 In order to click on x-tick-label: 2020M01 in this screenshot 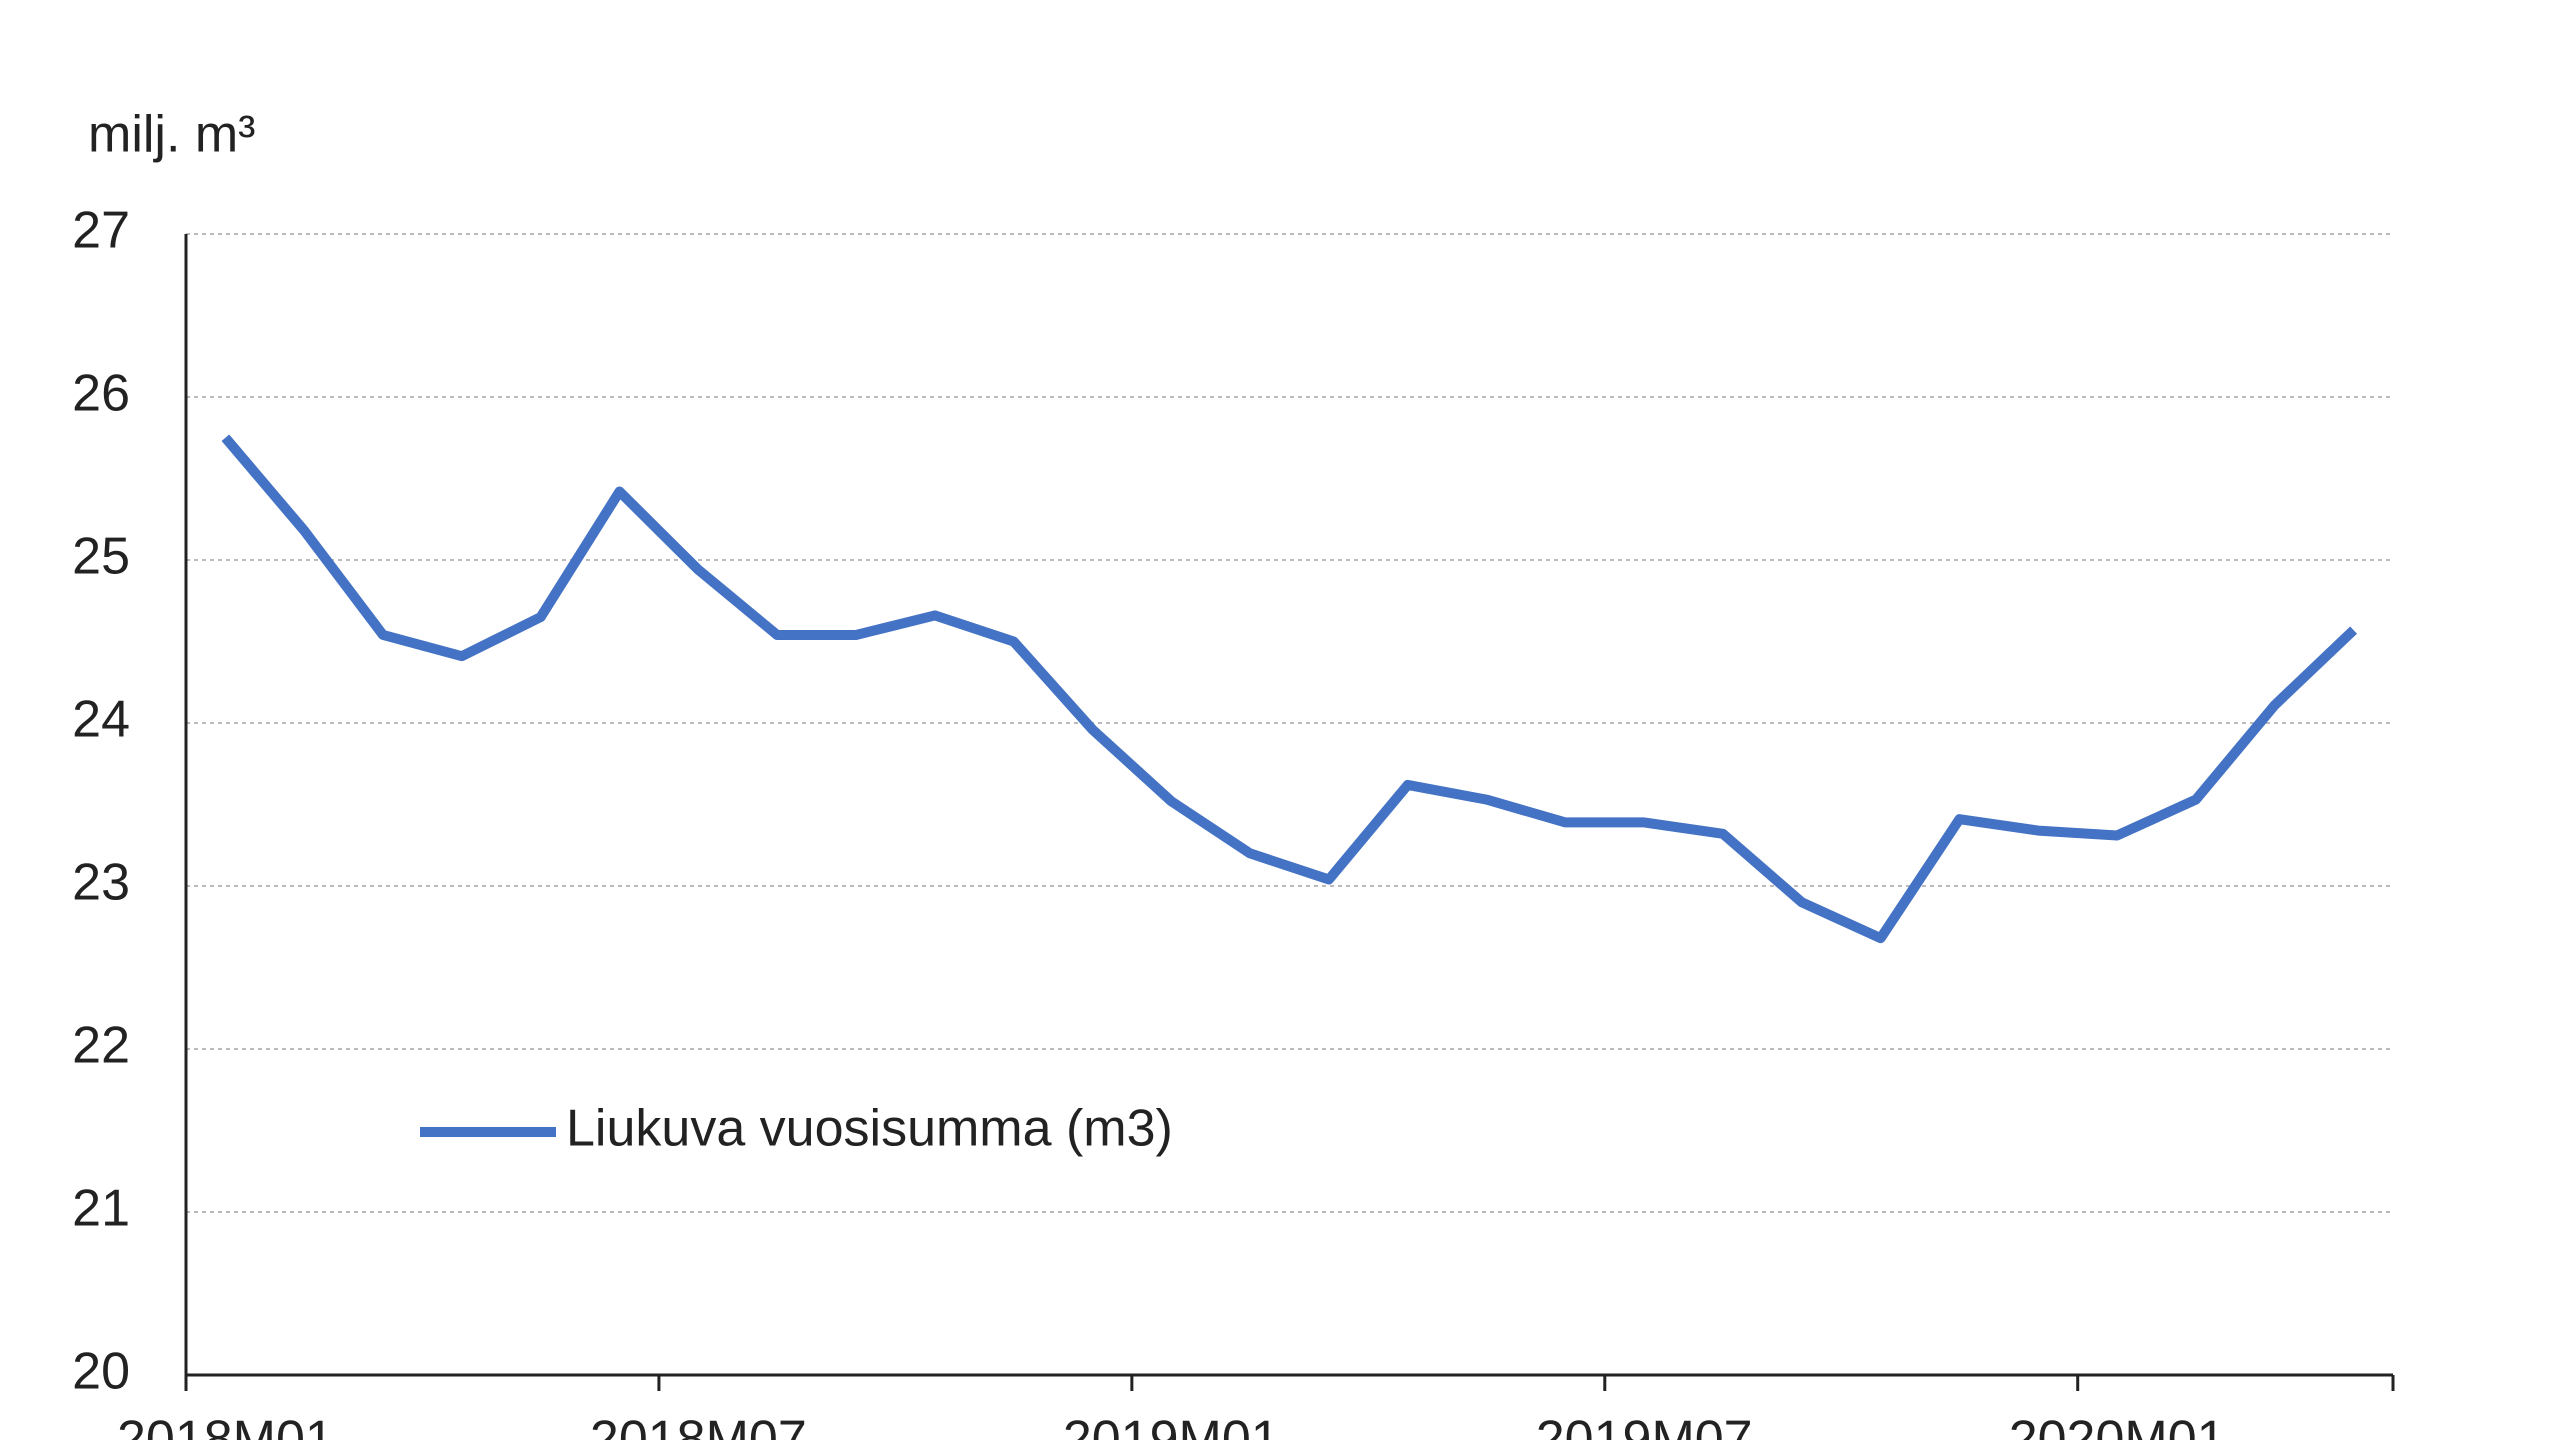, I will do `click(2117, 1425)`.